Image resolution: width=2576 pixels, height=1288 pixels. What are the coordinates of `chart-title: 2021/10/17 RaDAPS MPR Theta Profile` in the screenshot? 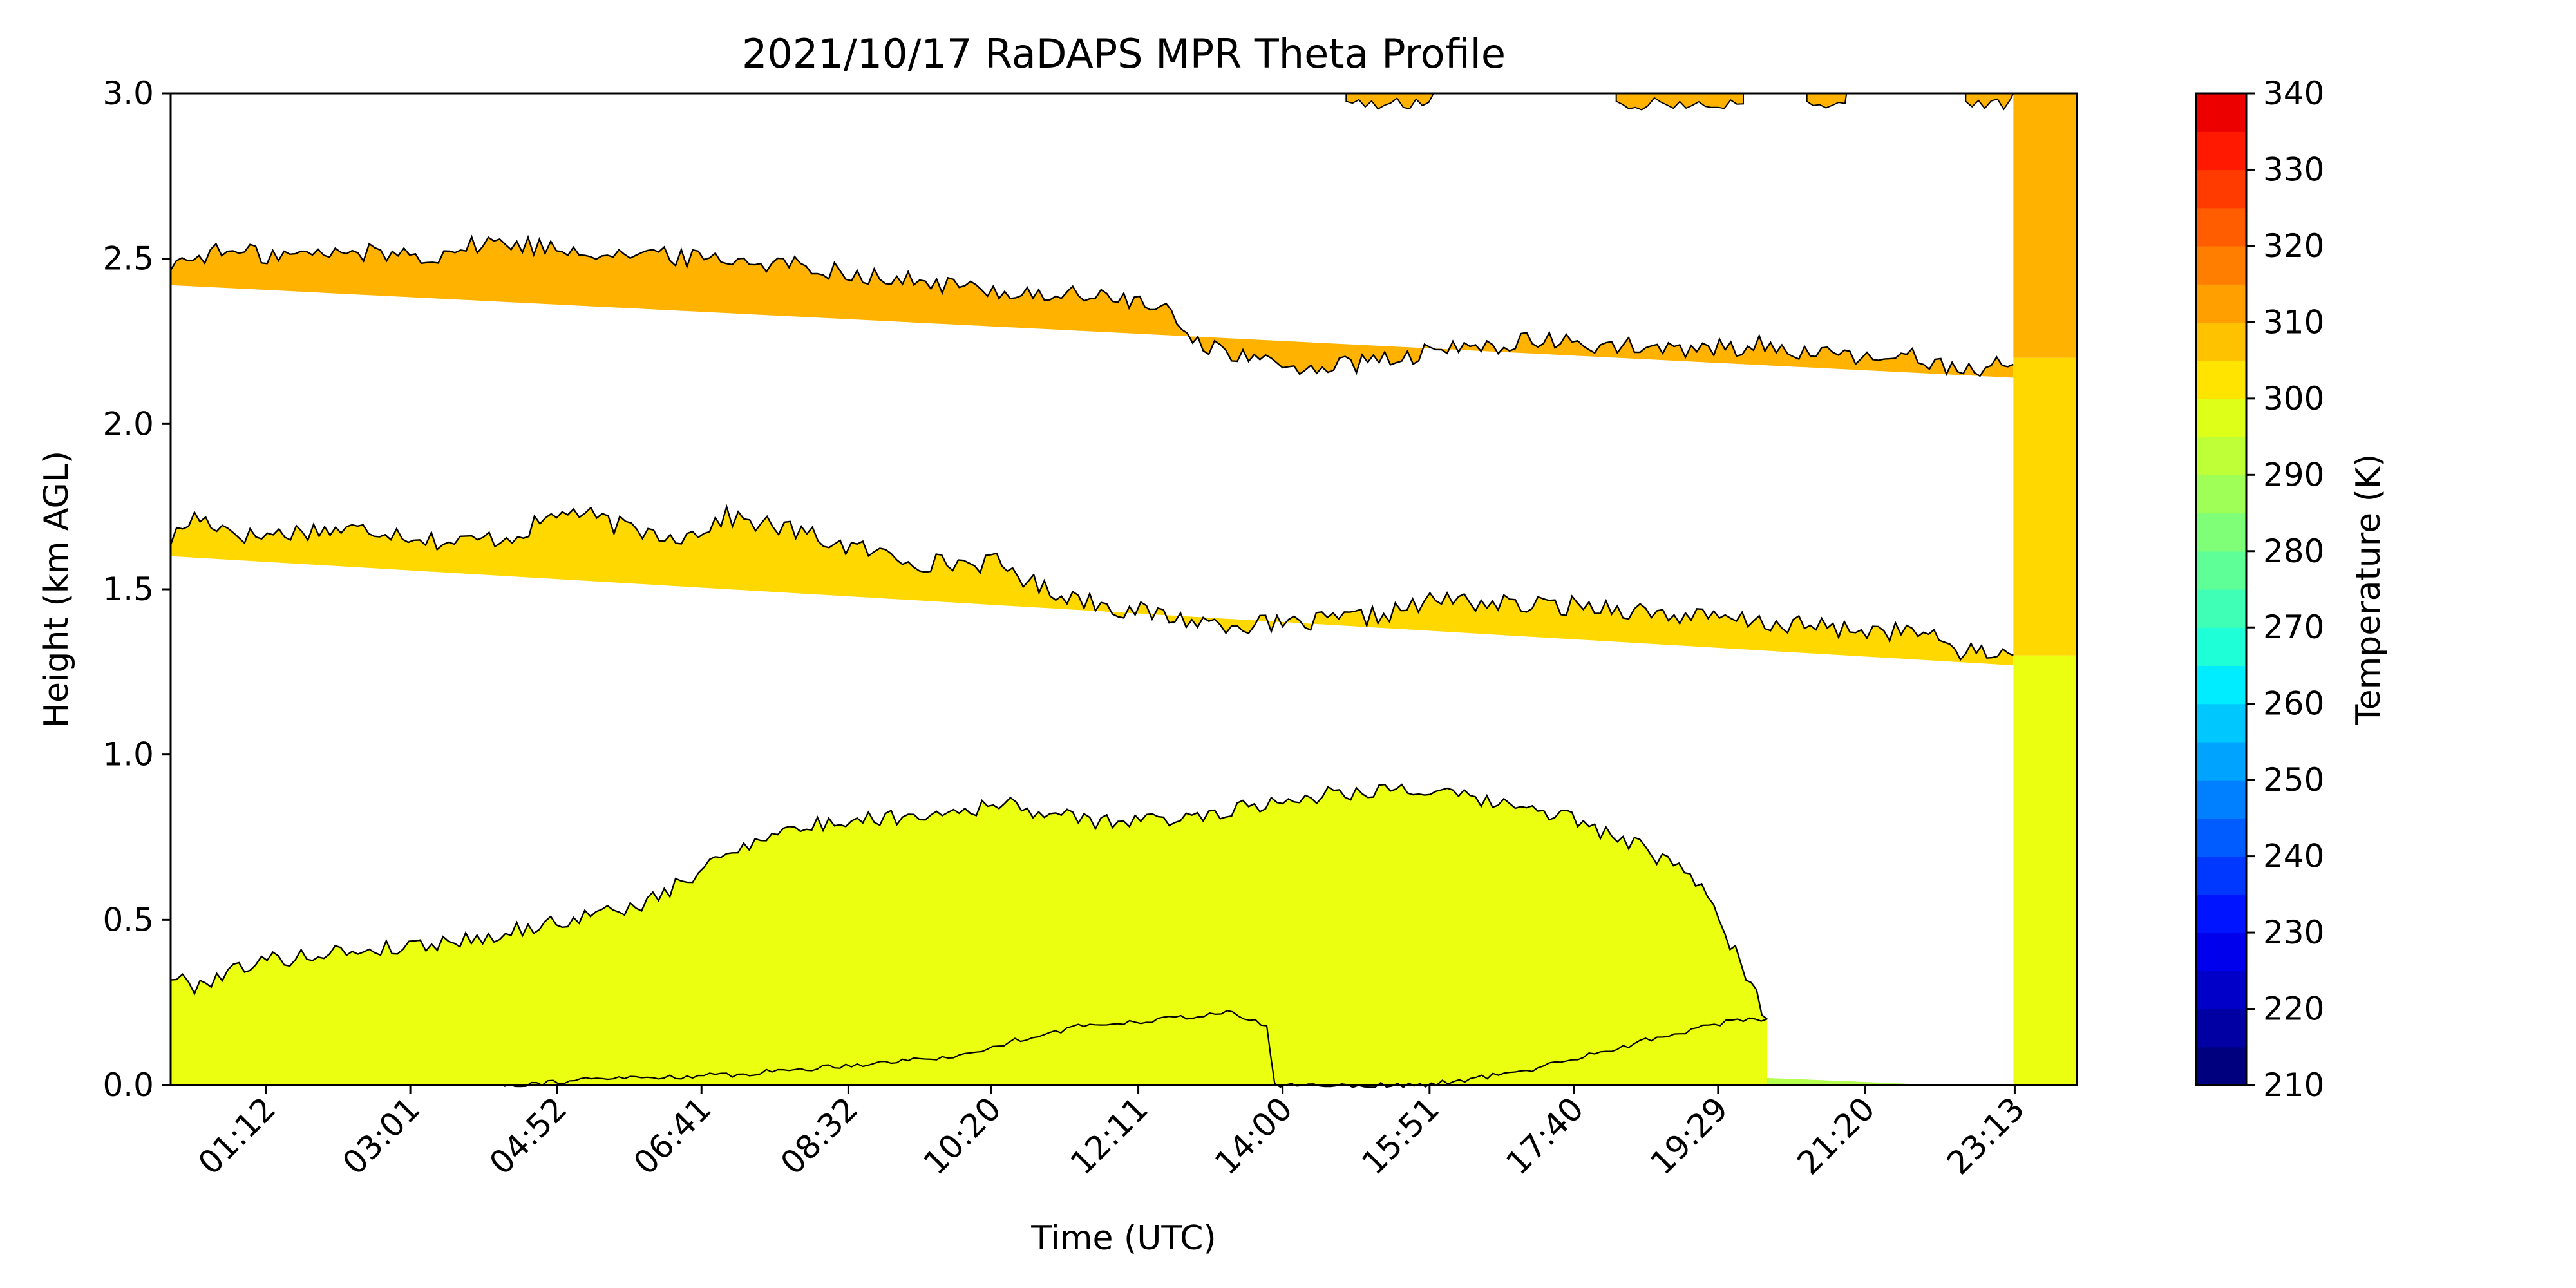 It's located at (1124, 54).